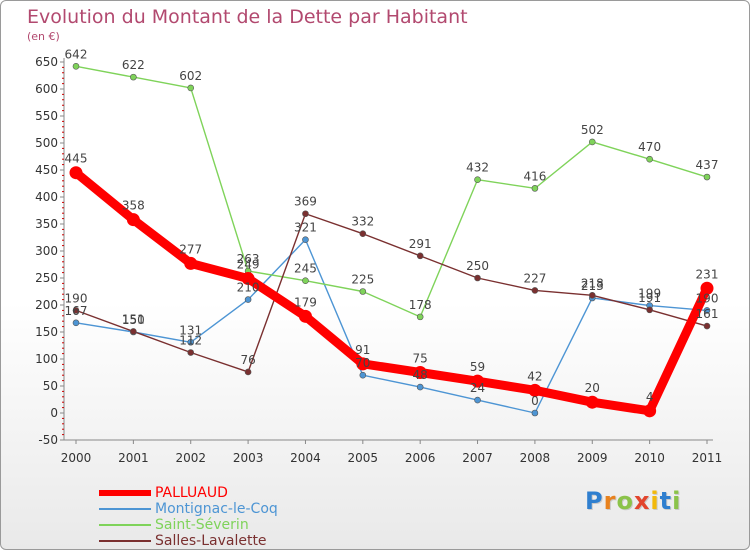 Image resolution: width=750 pixels, height=550 pixels. What do you see at coordinates (477, 266) in the screenshot?
I see `data-label: 250` at bounding box center [477, 266].